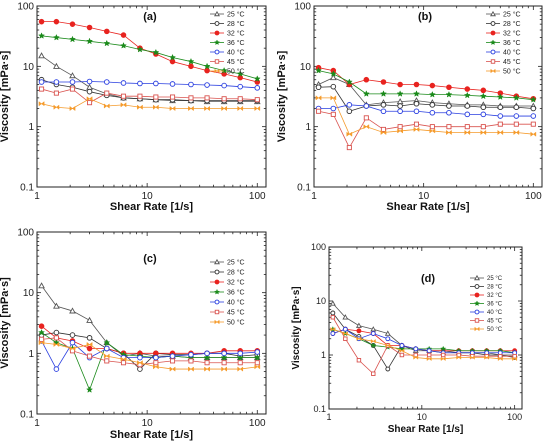  What do you see at coordinates (486, 304) in the screenshot?
I see `legend-entry: 36 °C` at bounding box center [486, 304].